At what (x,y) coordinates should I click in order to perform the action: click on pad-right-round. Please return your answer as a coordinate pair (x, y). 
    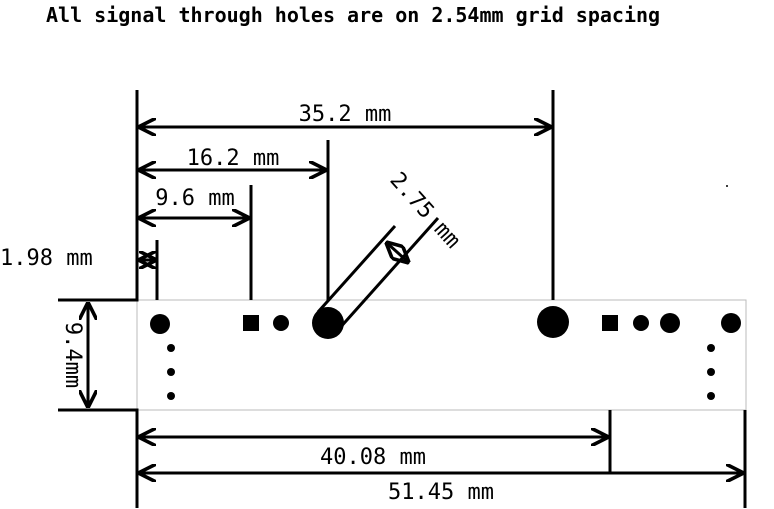
    Looking at the image, I should click on (731, 323).